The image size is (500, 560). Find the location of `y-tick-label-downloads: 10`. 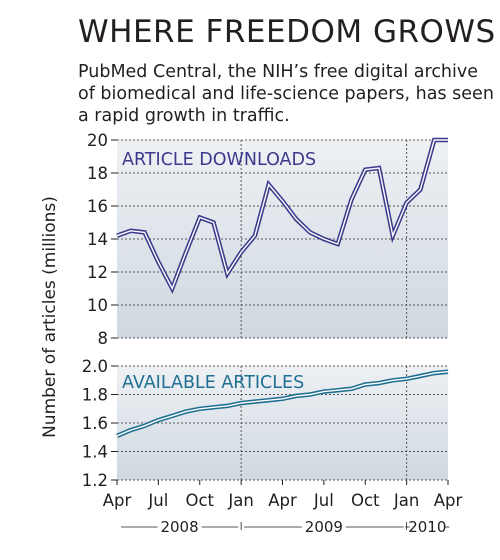

y-tick-label-downloads: 10 is located at coordinates (97, 305).